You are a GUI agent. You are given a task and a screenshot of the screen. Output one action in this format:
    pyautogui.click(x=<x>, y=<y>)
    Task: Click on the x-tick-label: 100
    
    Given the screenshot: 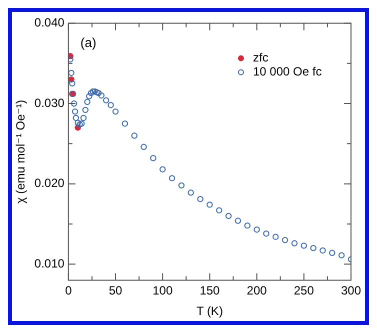 What is the action you would take?
    pyautogui.click(x=162, y=291)
    